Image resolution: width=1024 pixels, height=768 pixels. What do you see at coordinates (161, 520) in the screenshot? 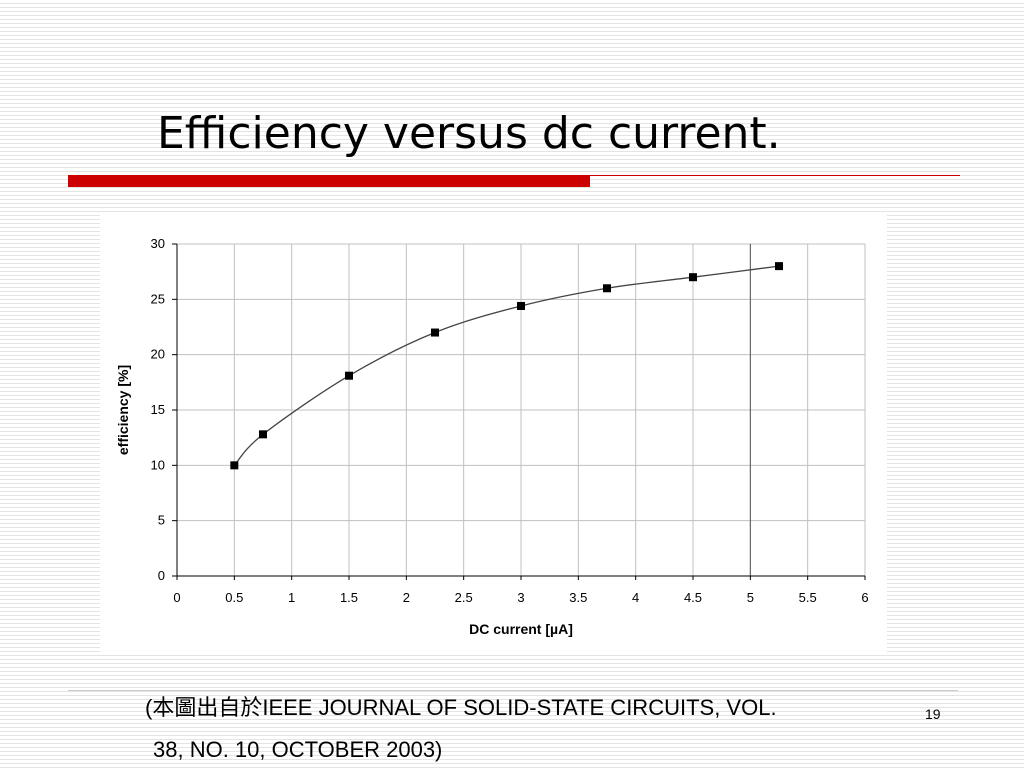
I see `y-tick-label: 5` at bounding box center [161, 520].